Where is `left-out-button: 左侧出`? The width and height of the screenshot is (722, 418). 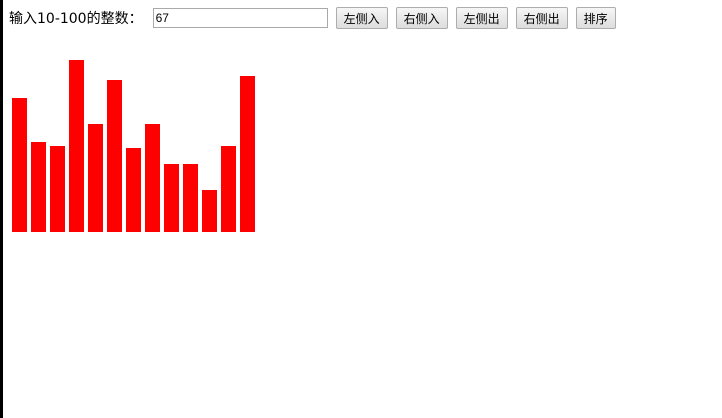
left-out-button: 左侧出 is located at coordinates (481, 18).